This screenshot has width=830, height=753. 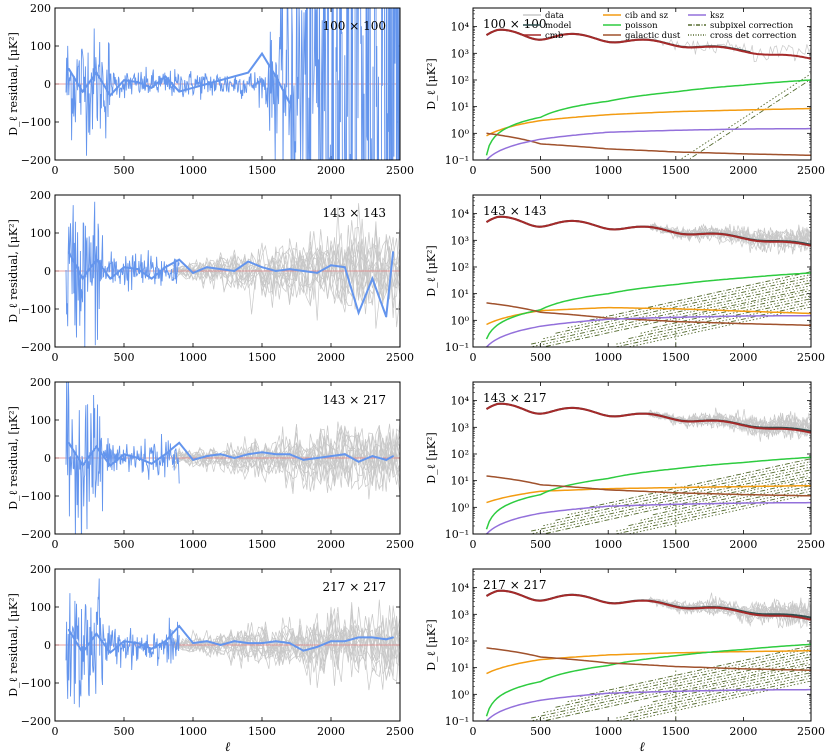 I want to click on y-tick-label: −200, so click(x=36, y=347).